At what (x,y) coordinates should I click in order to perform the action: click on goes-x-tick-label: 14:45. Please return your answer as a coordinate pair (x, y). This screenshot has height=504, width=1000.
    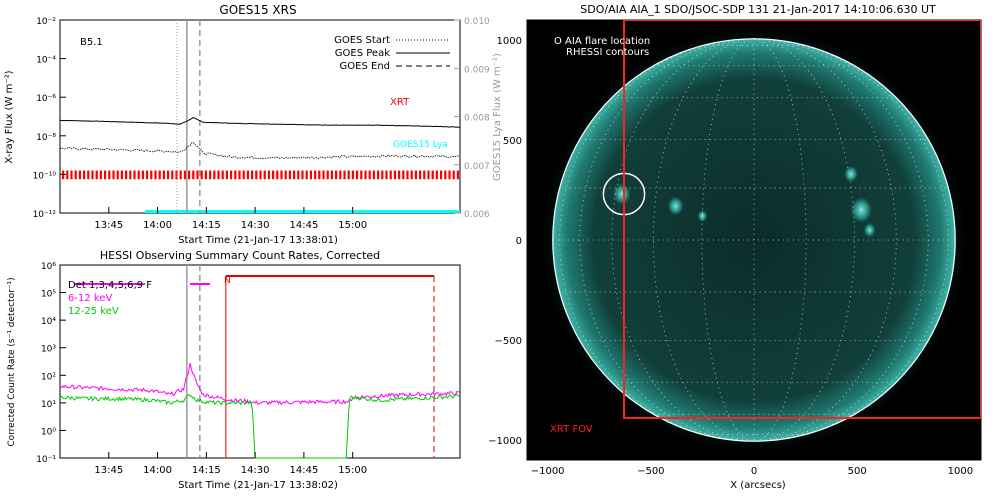
    Looking at the image, I should click on (303, 225).